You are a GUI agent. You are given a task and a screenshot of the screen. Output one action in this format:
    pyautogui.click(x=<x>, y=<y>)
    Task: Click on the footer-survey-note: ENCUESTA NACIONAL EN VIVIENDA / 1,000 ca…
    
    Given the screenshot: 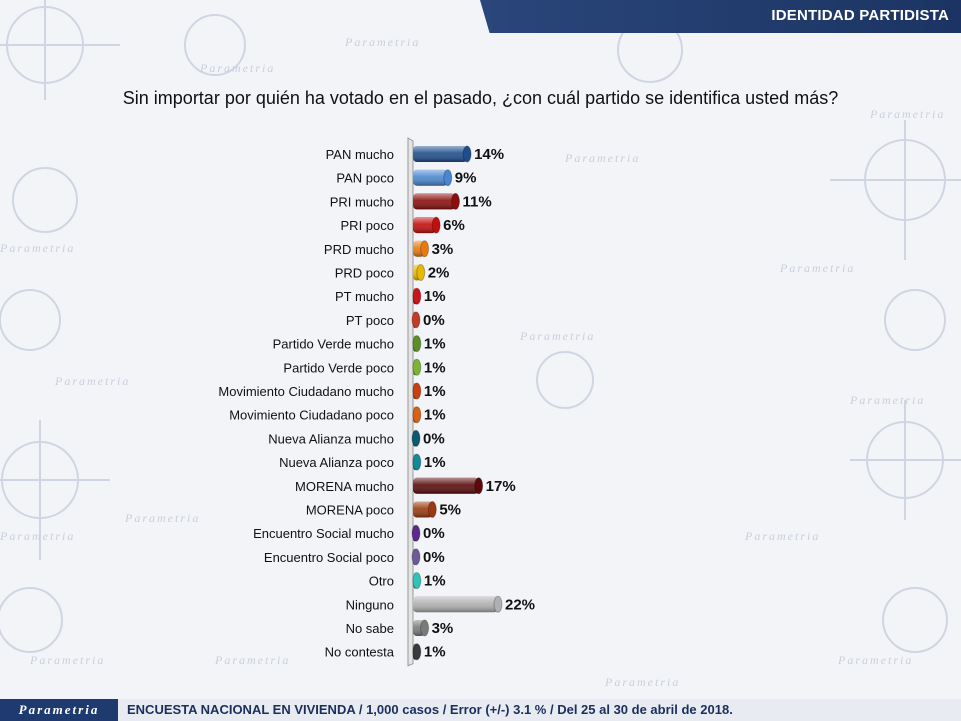 What is the action you would take?
    pyautogui.click(x=430, y=709)
    